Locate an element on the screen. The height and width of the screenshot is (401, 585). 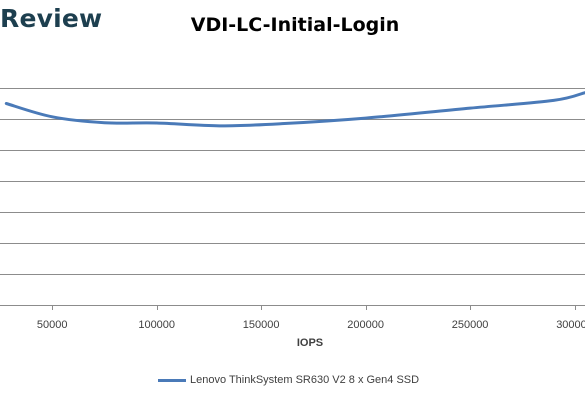
x-tick-label: 150000 is located at coordinates (261, 325).